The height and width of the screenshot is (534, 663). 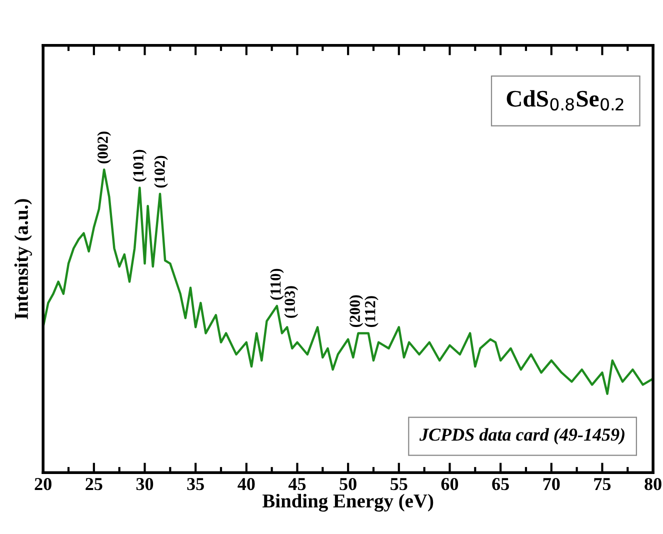 What do you see at coordinates (449, 484) in the screenshot?
I see `x-tick-label: 60` at bounding box center [449, 484].